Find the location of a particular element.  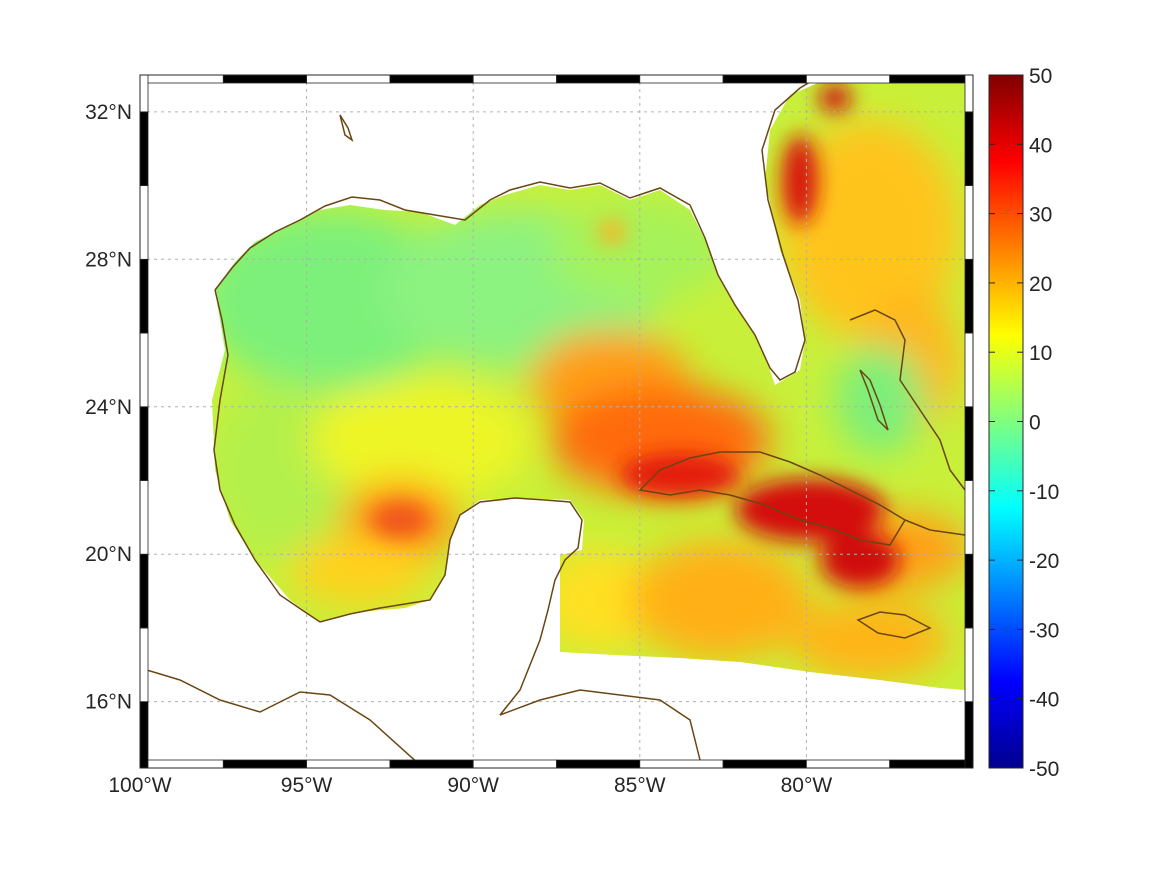

cb-tick-label-7: -20 is located at coordinates (1044, 561).